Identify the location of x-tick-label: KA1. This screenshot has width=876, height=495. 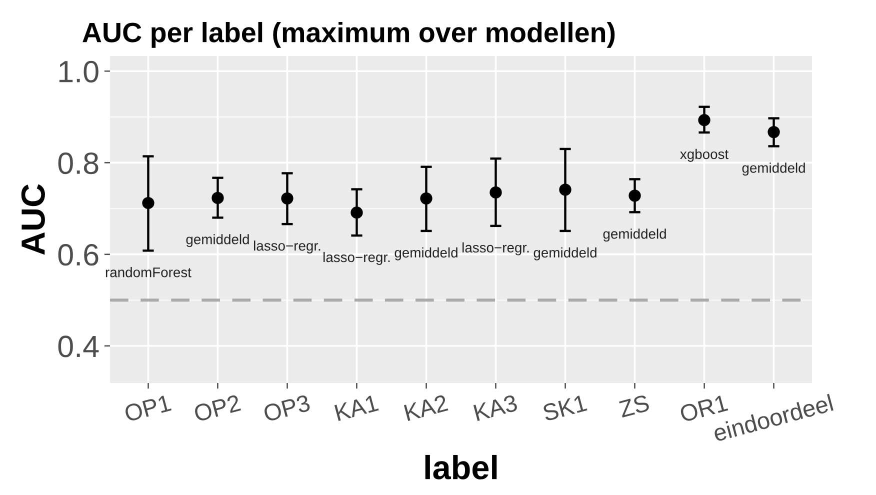
(356, 407).